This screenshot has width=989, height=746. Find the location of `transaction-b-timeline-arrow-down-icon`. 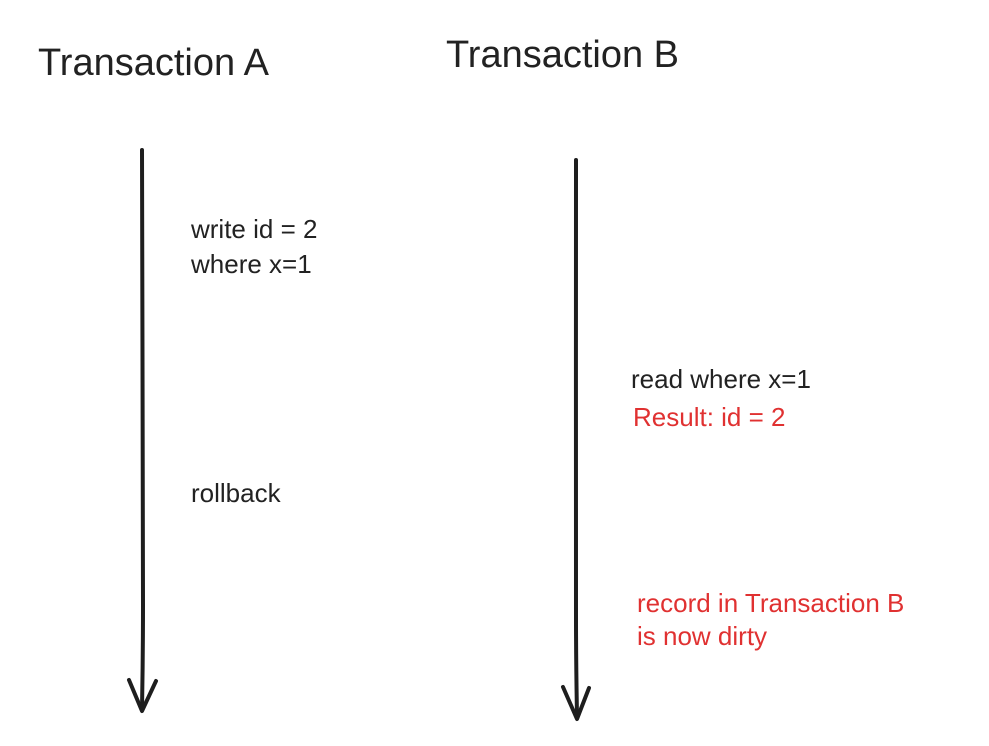

transaction-b-timeline-arrow-down-icon is located at coordinates (576, 439).